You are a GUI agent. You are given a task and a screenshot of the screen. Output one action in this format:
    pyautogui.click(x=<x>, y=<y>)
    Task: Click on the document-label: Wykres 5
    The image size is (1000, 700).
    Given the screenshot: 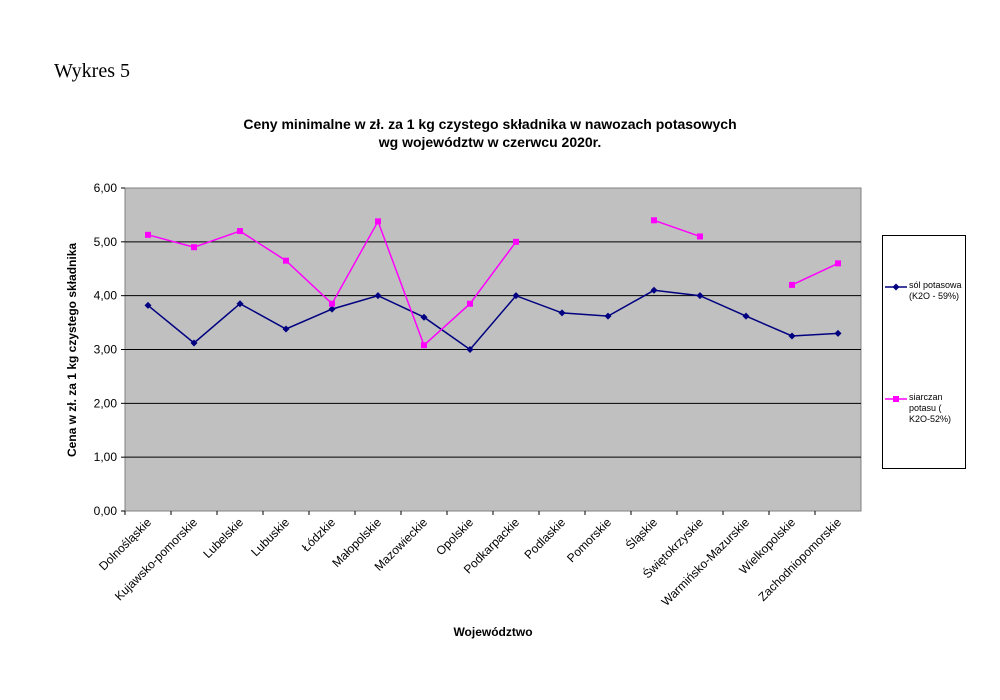 What is the action you would take?
    pyautogui.click(x=92, y=71)
    